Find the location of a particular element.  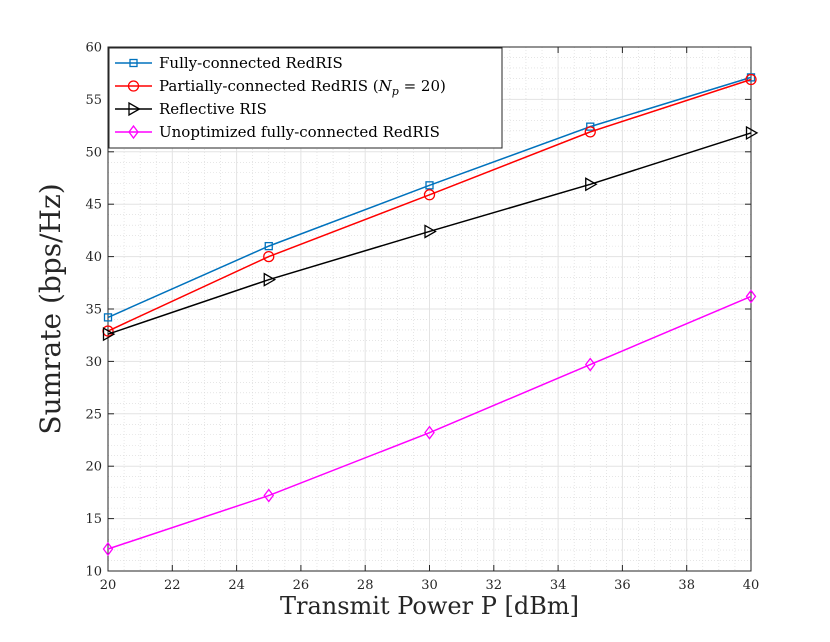

legend-label: Unoptimized fully-connected RedRIS is located at coordinates (299, 132).